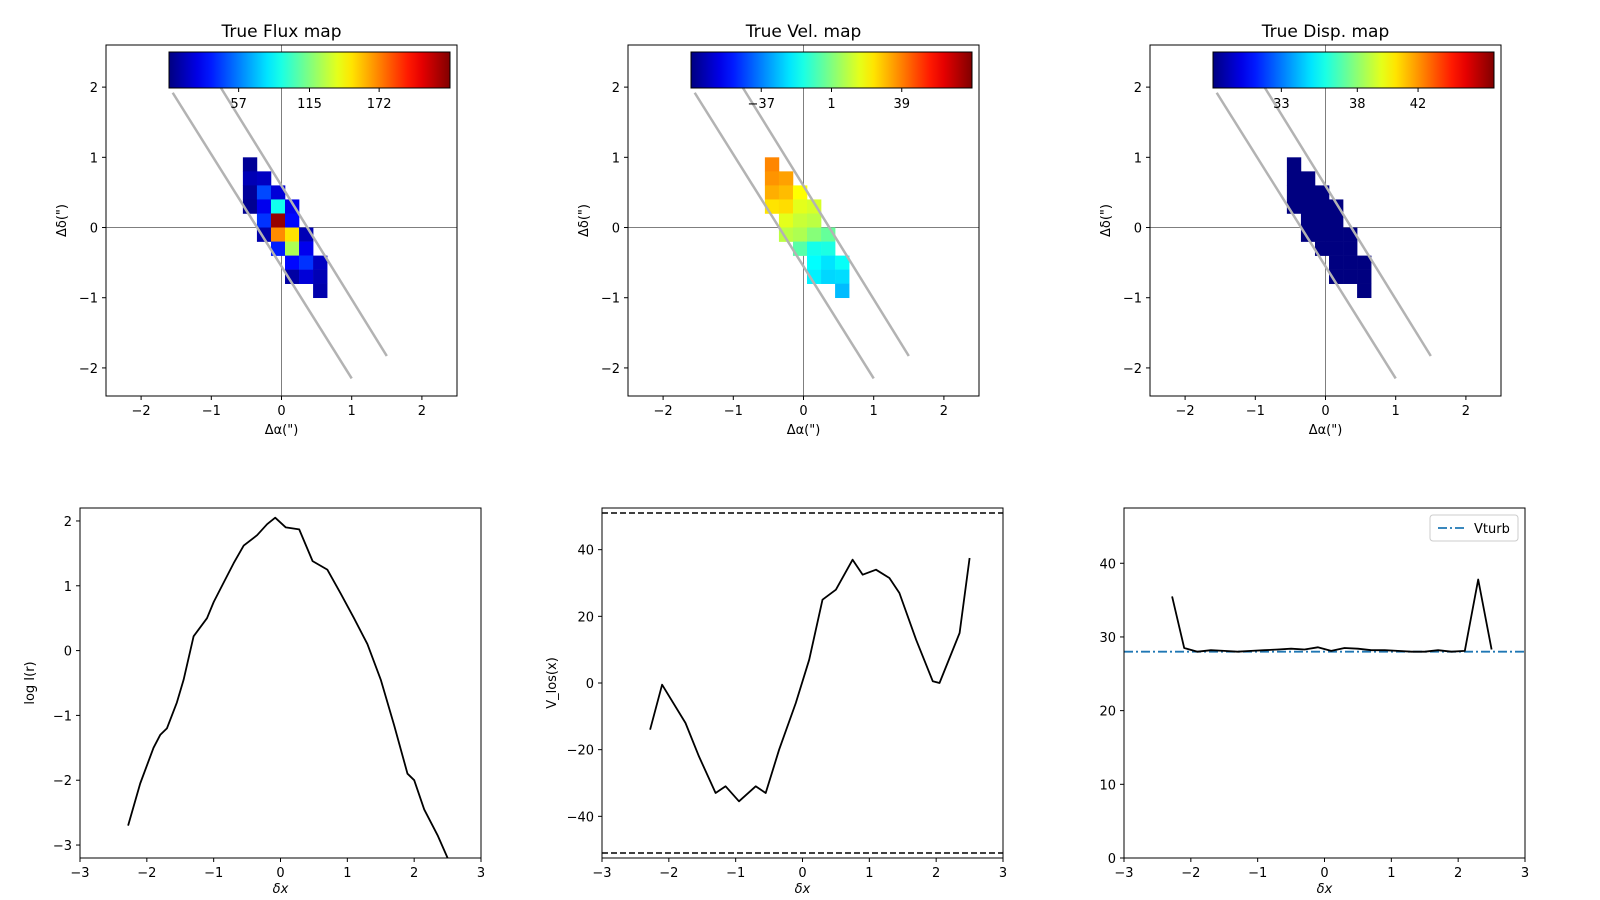 The height and width of the screenshot is (900, 1600). I want to click on panel-5: −3 −2 −1 0 1 2 3 −40 −20 0 20 40 δx V_los(x), so click(776, 702).